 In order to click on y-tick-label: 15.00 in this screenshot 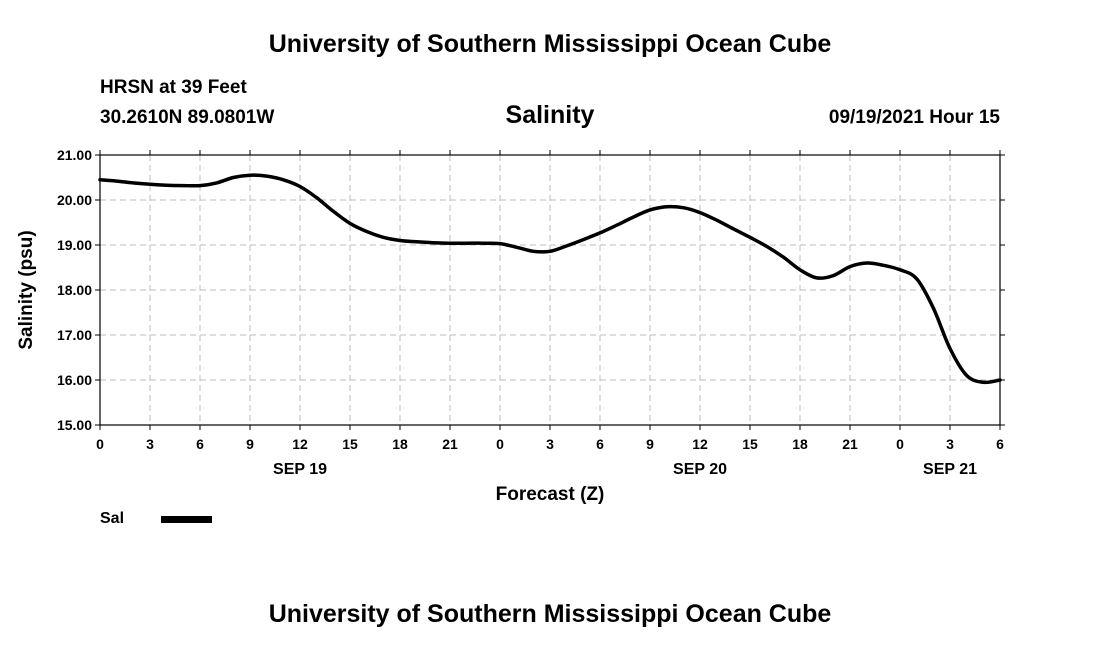, I will do `click(74, 425)`.